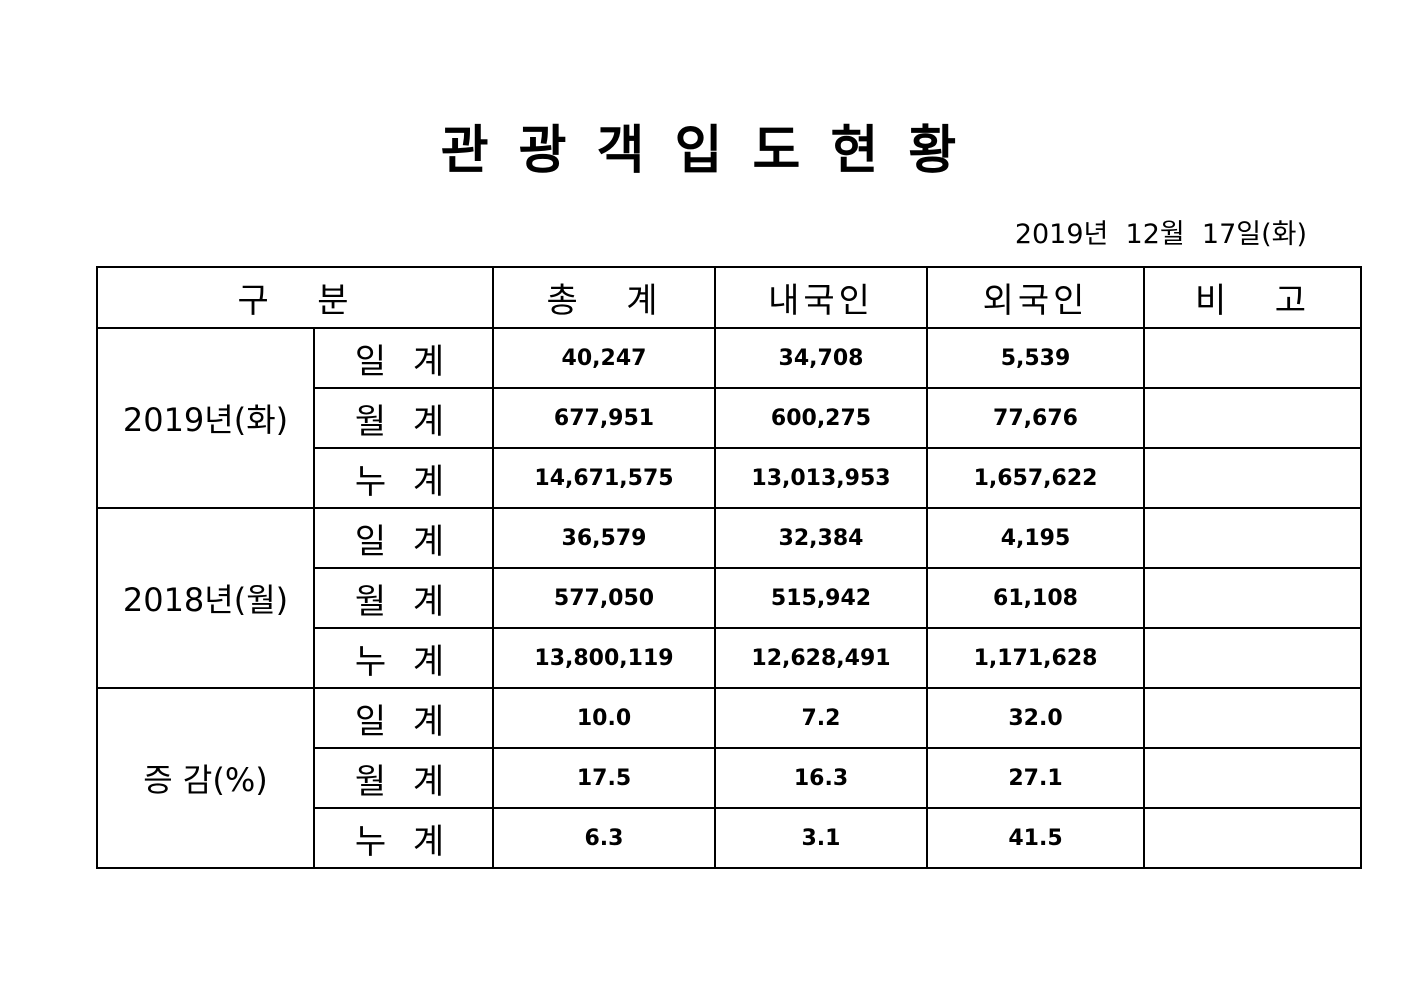 This screenshot has width=1403, height=992. I want to click on value-cell: 515,942, so click(821, 598).